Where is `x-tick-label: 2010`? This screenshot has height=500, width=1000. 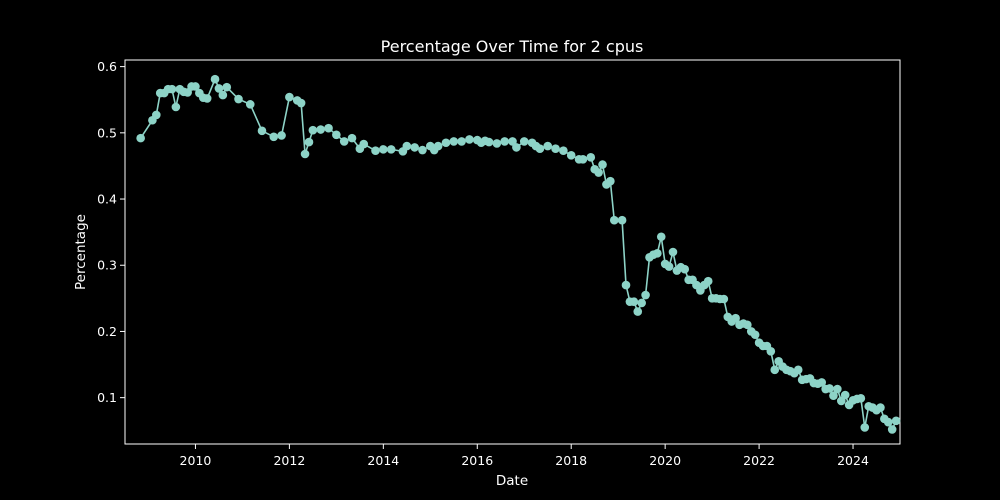 x-tick-label: 2010 is located at coordinates (196, 460).